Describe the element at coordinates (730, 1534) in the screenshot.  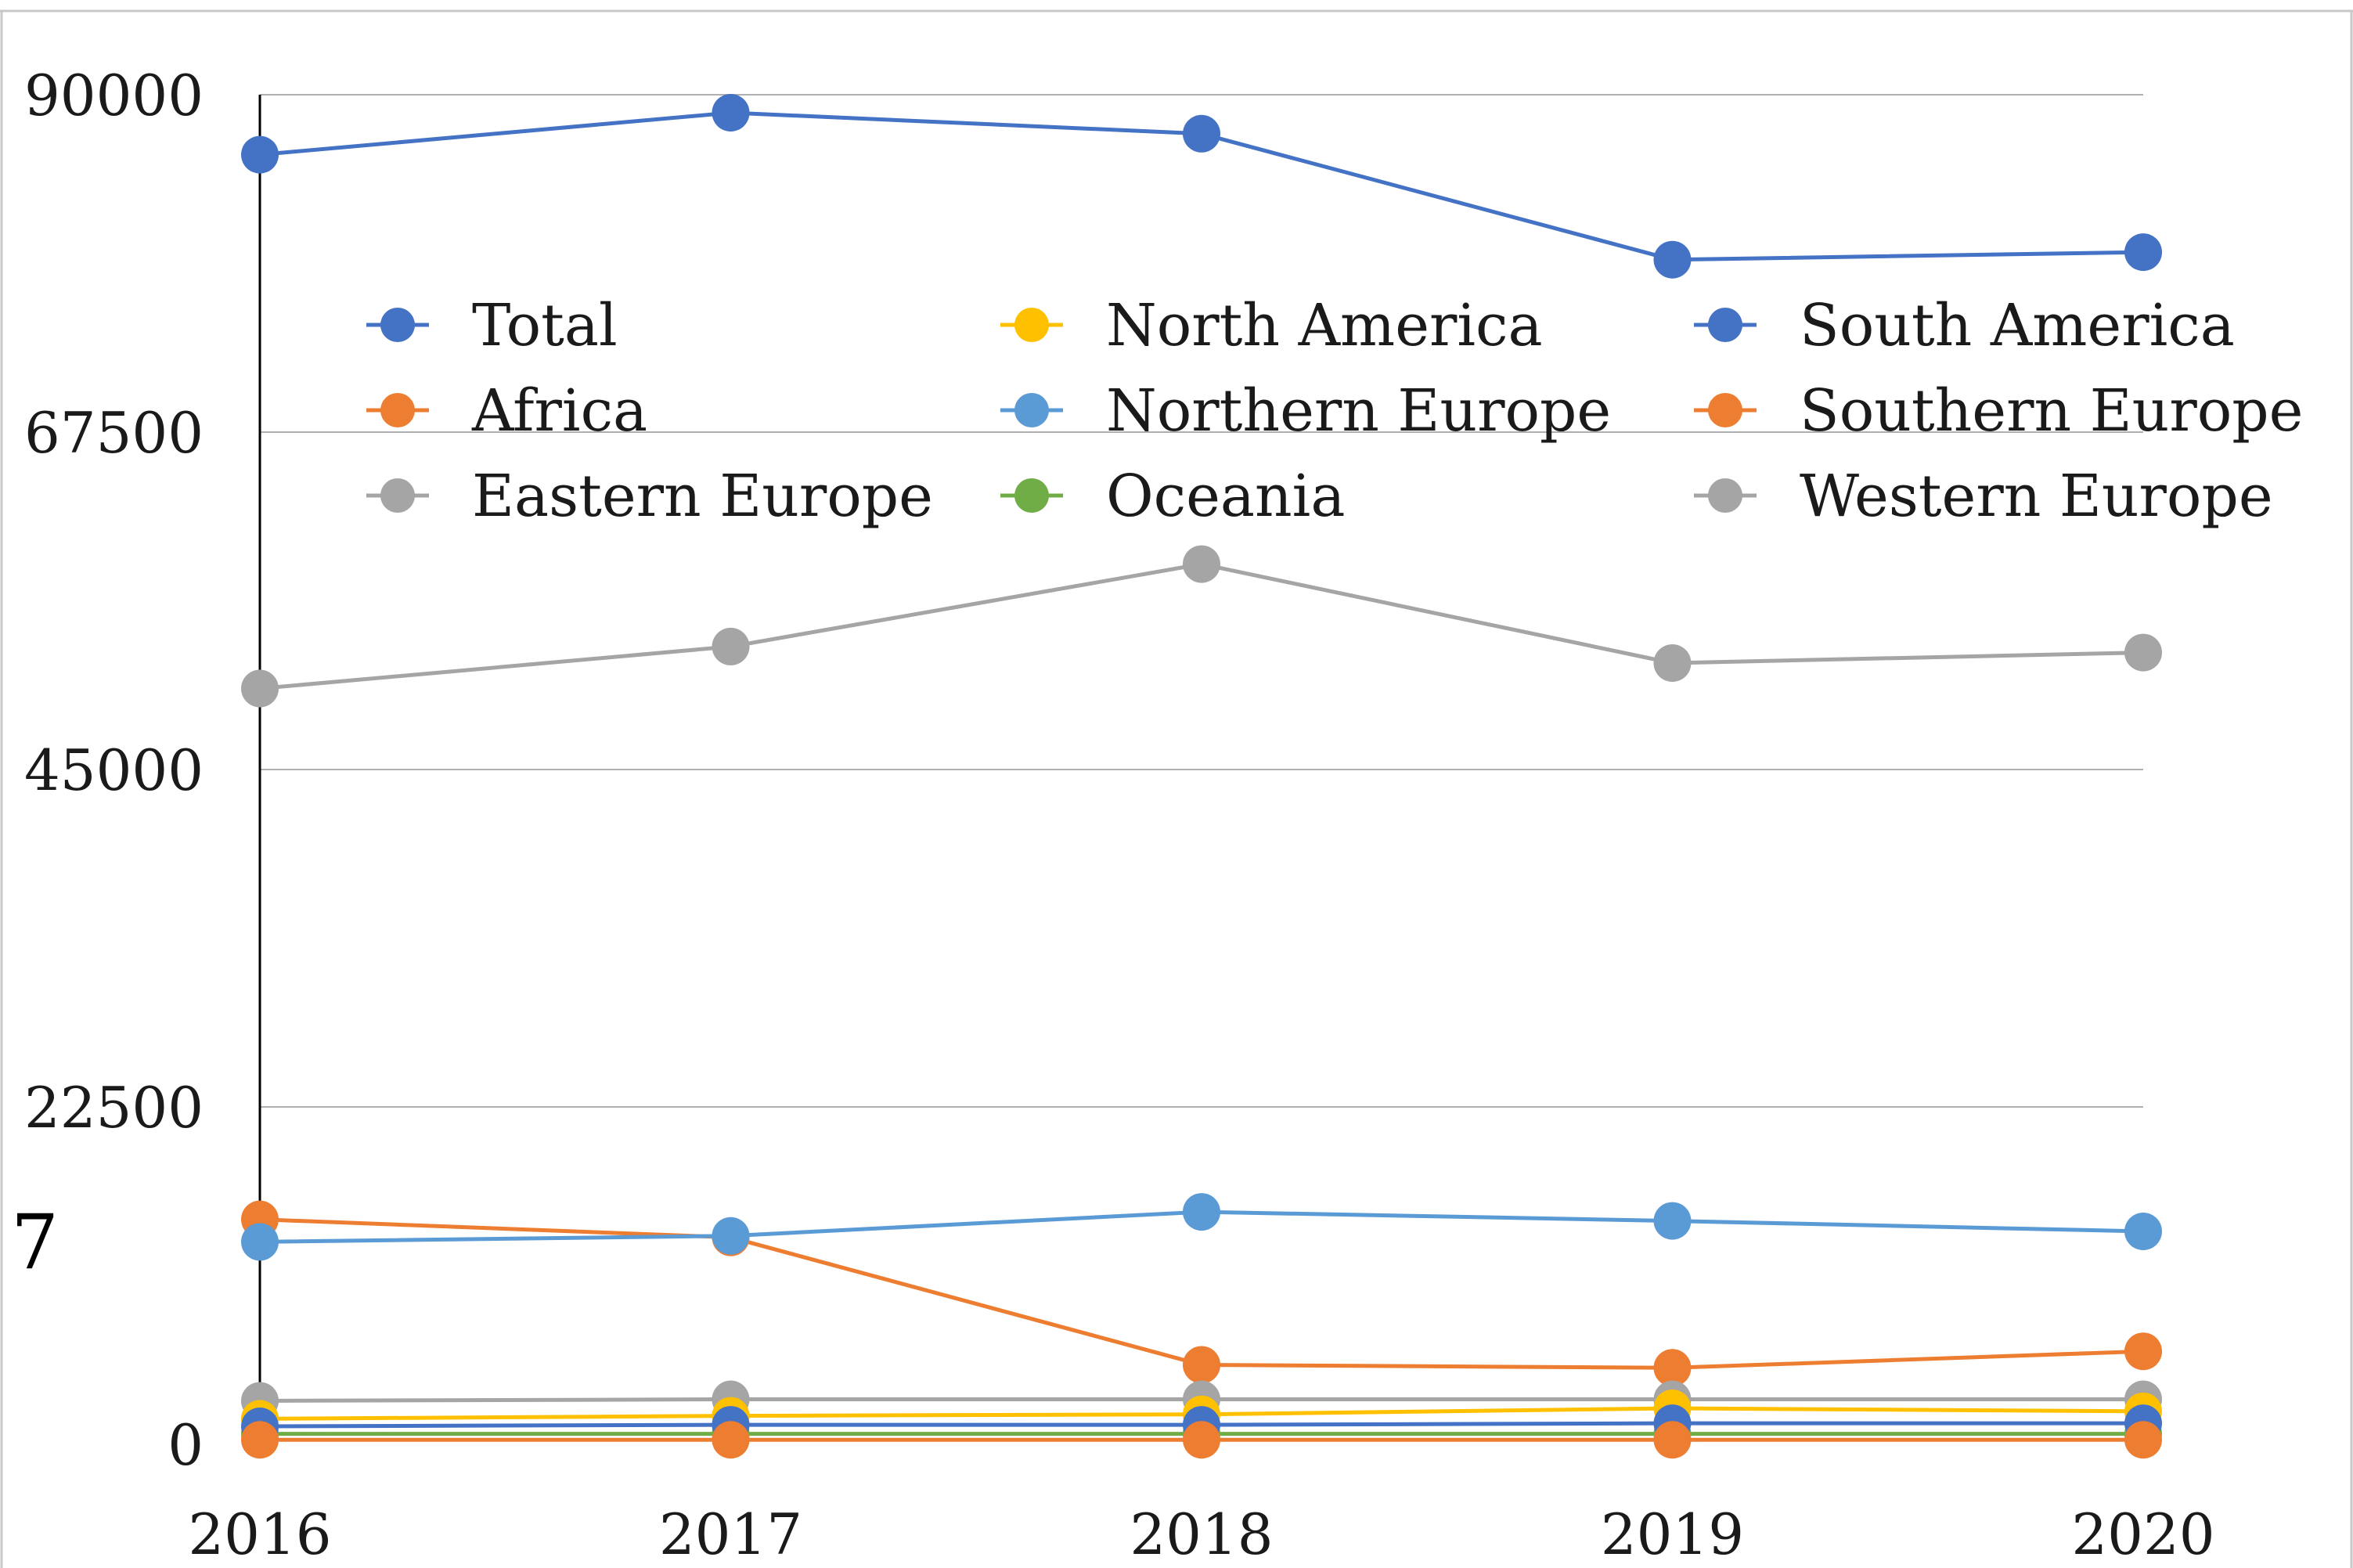
I see `x-tick-label: 2017` at that location.